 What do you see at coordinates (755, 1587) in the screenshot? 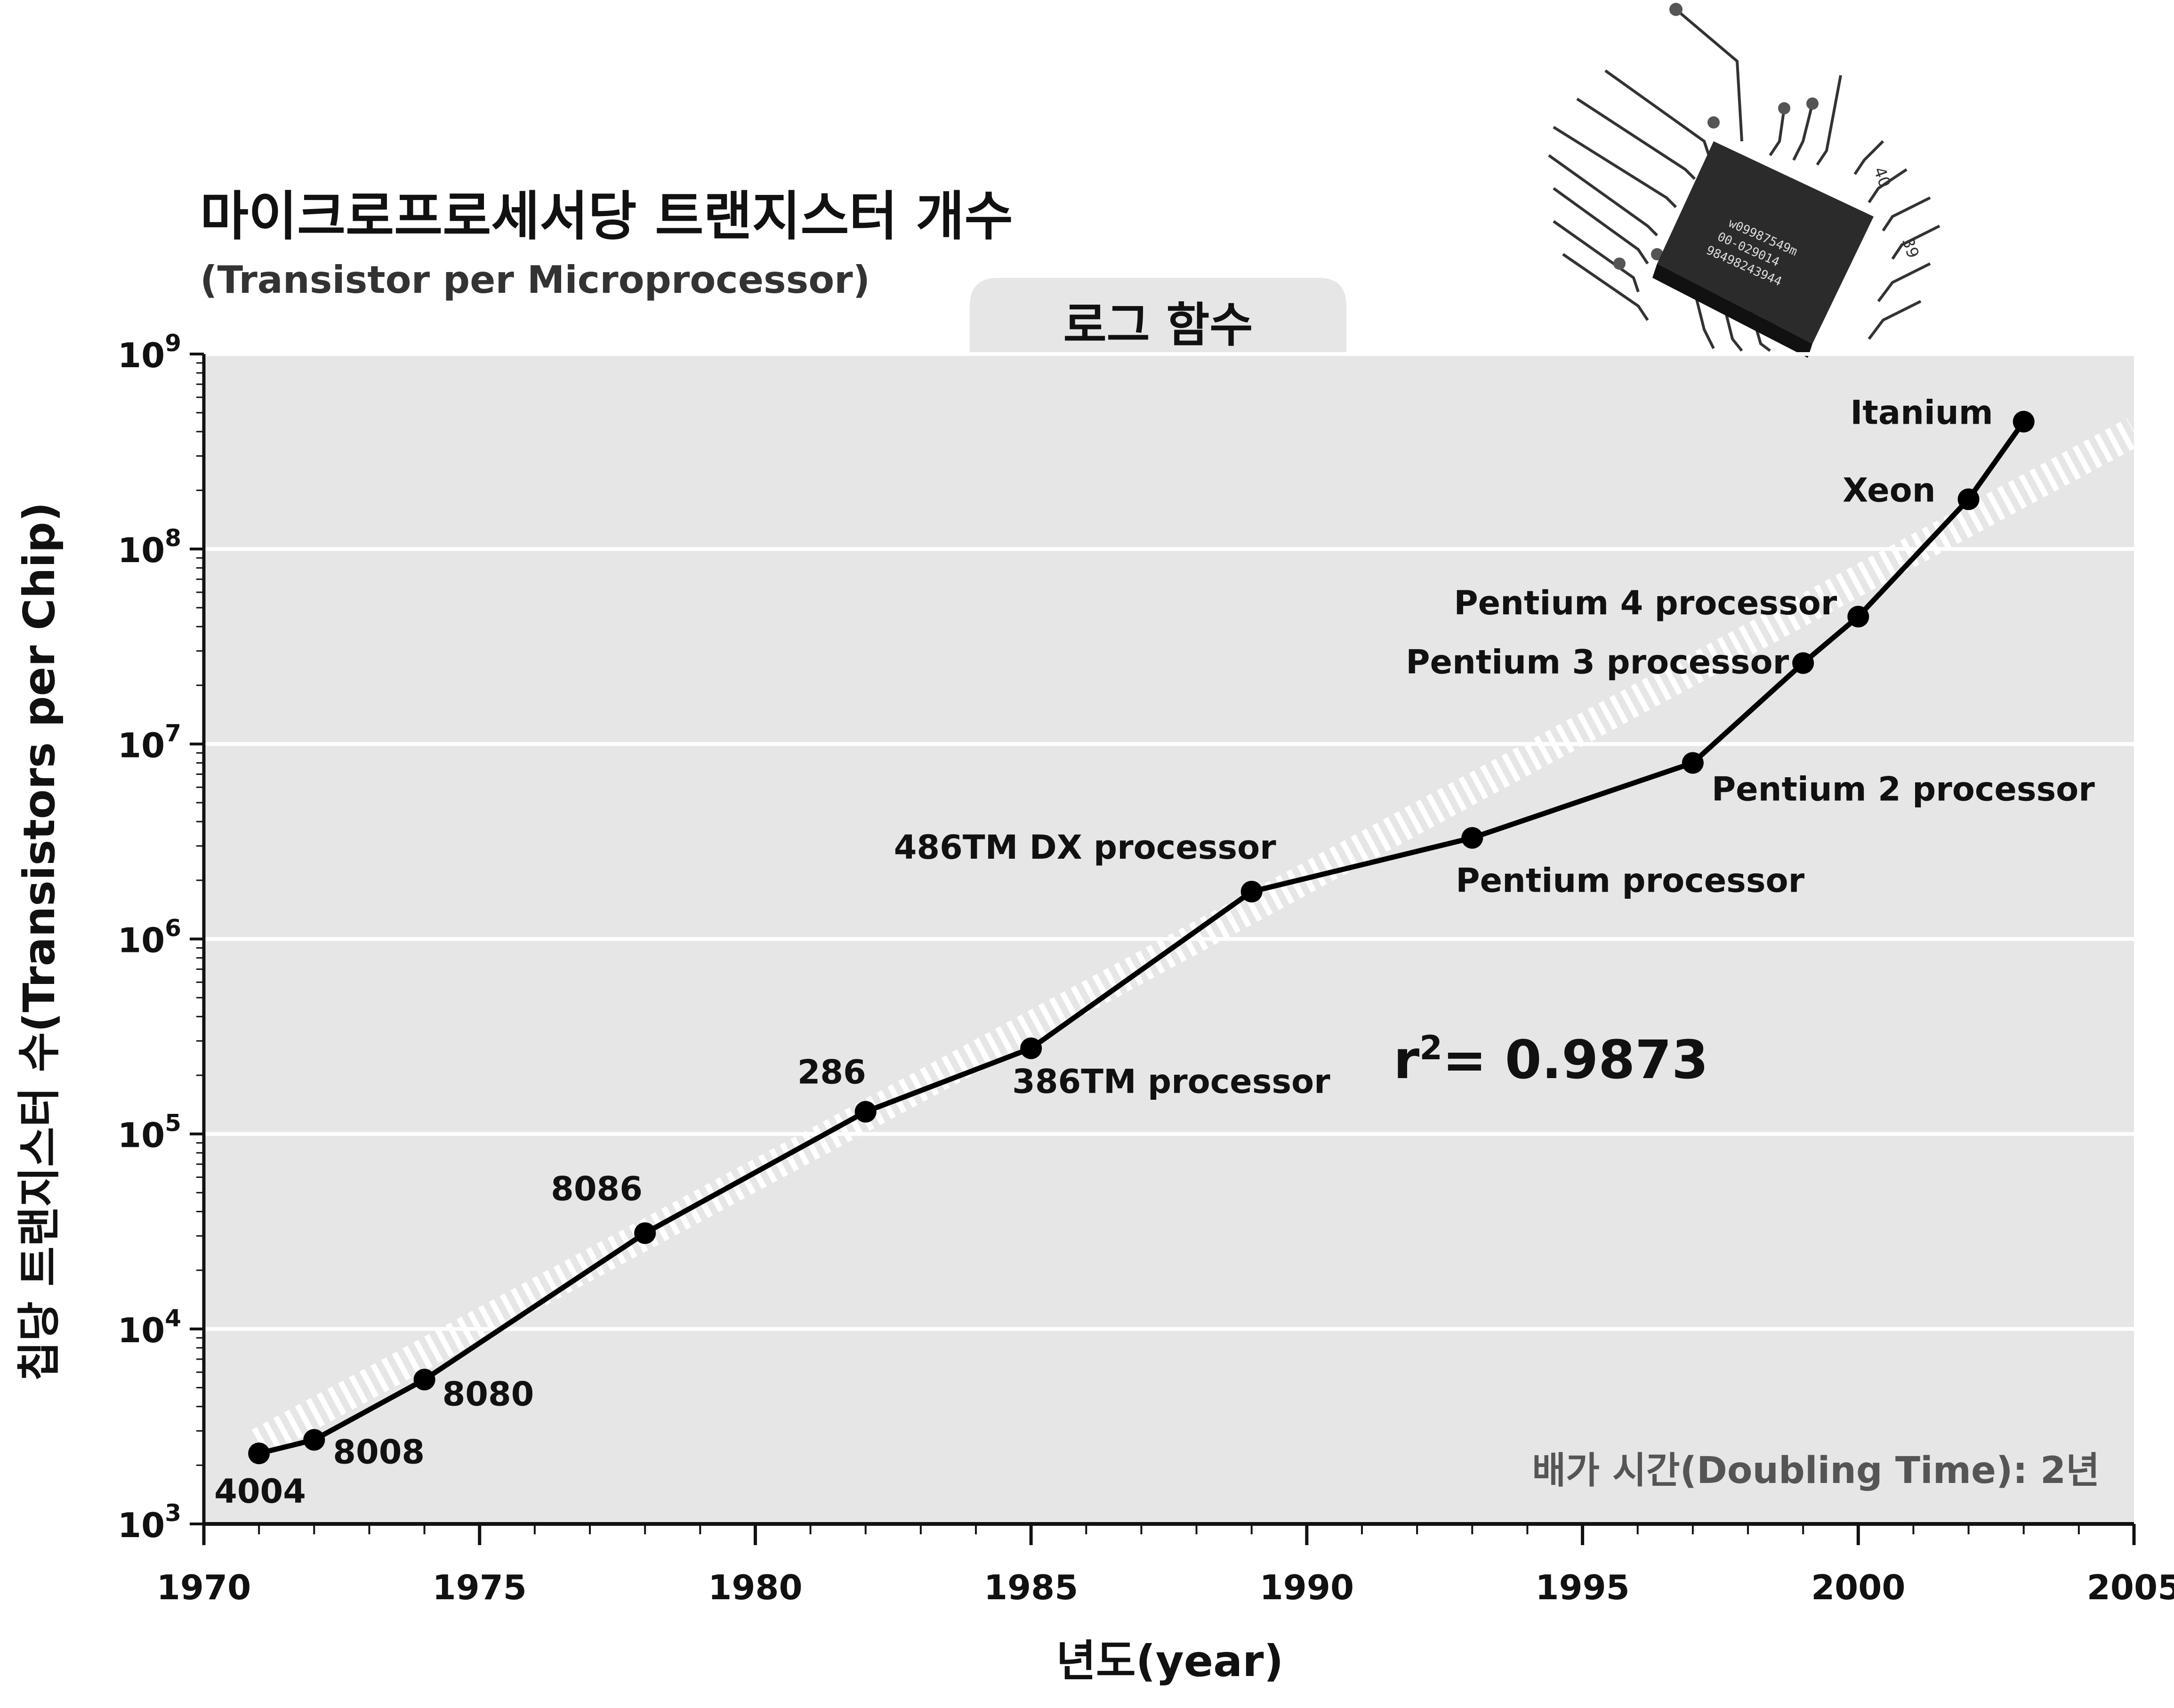
I see `x-tick-label: 1980` at bounding box center [755, 1587].